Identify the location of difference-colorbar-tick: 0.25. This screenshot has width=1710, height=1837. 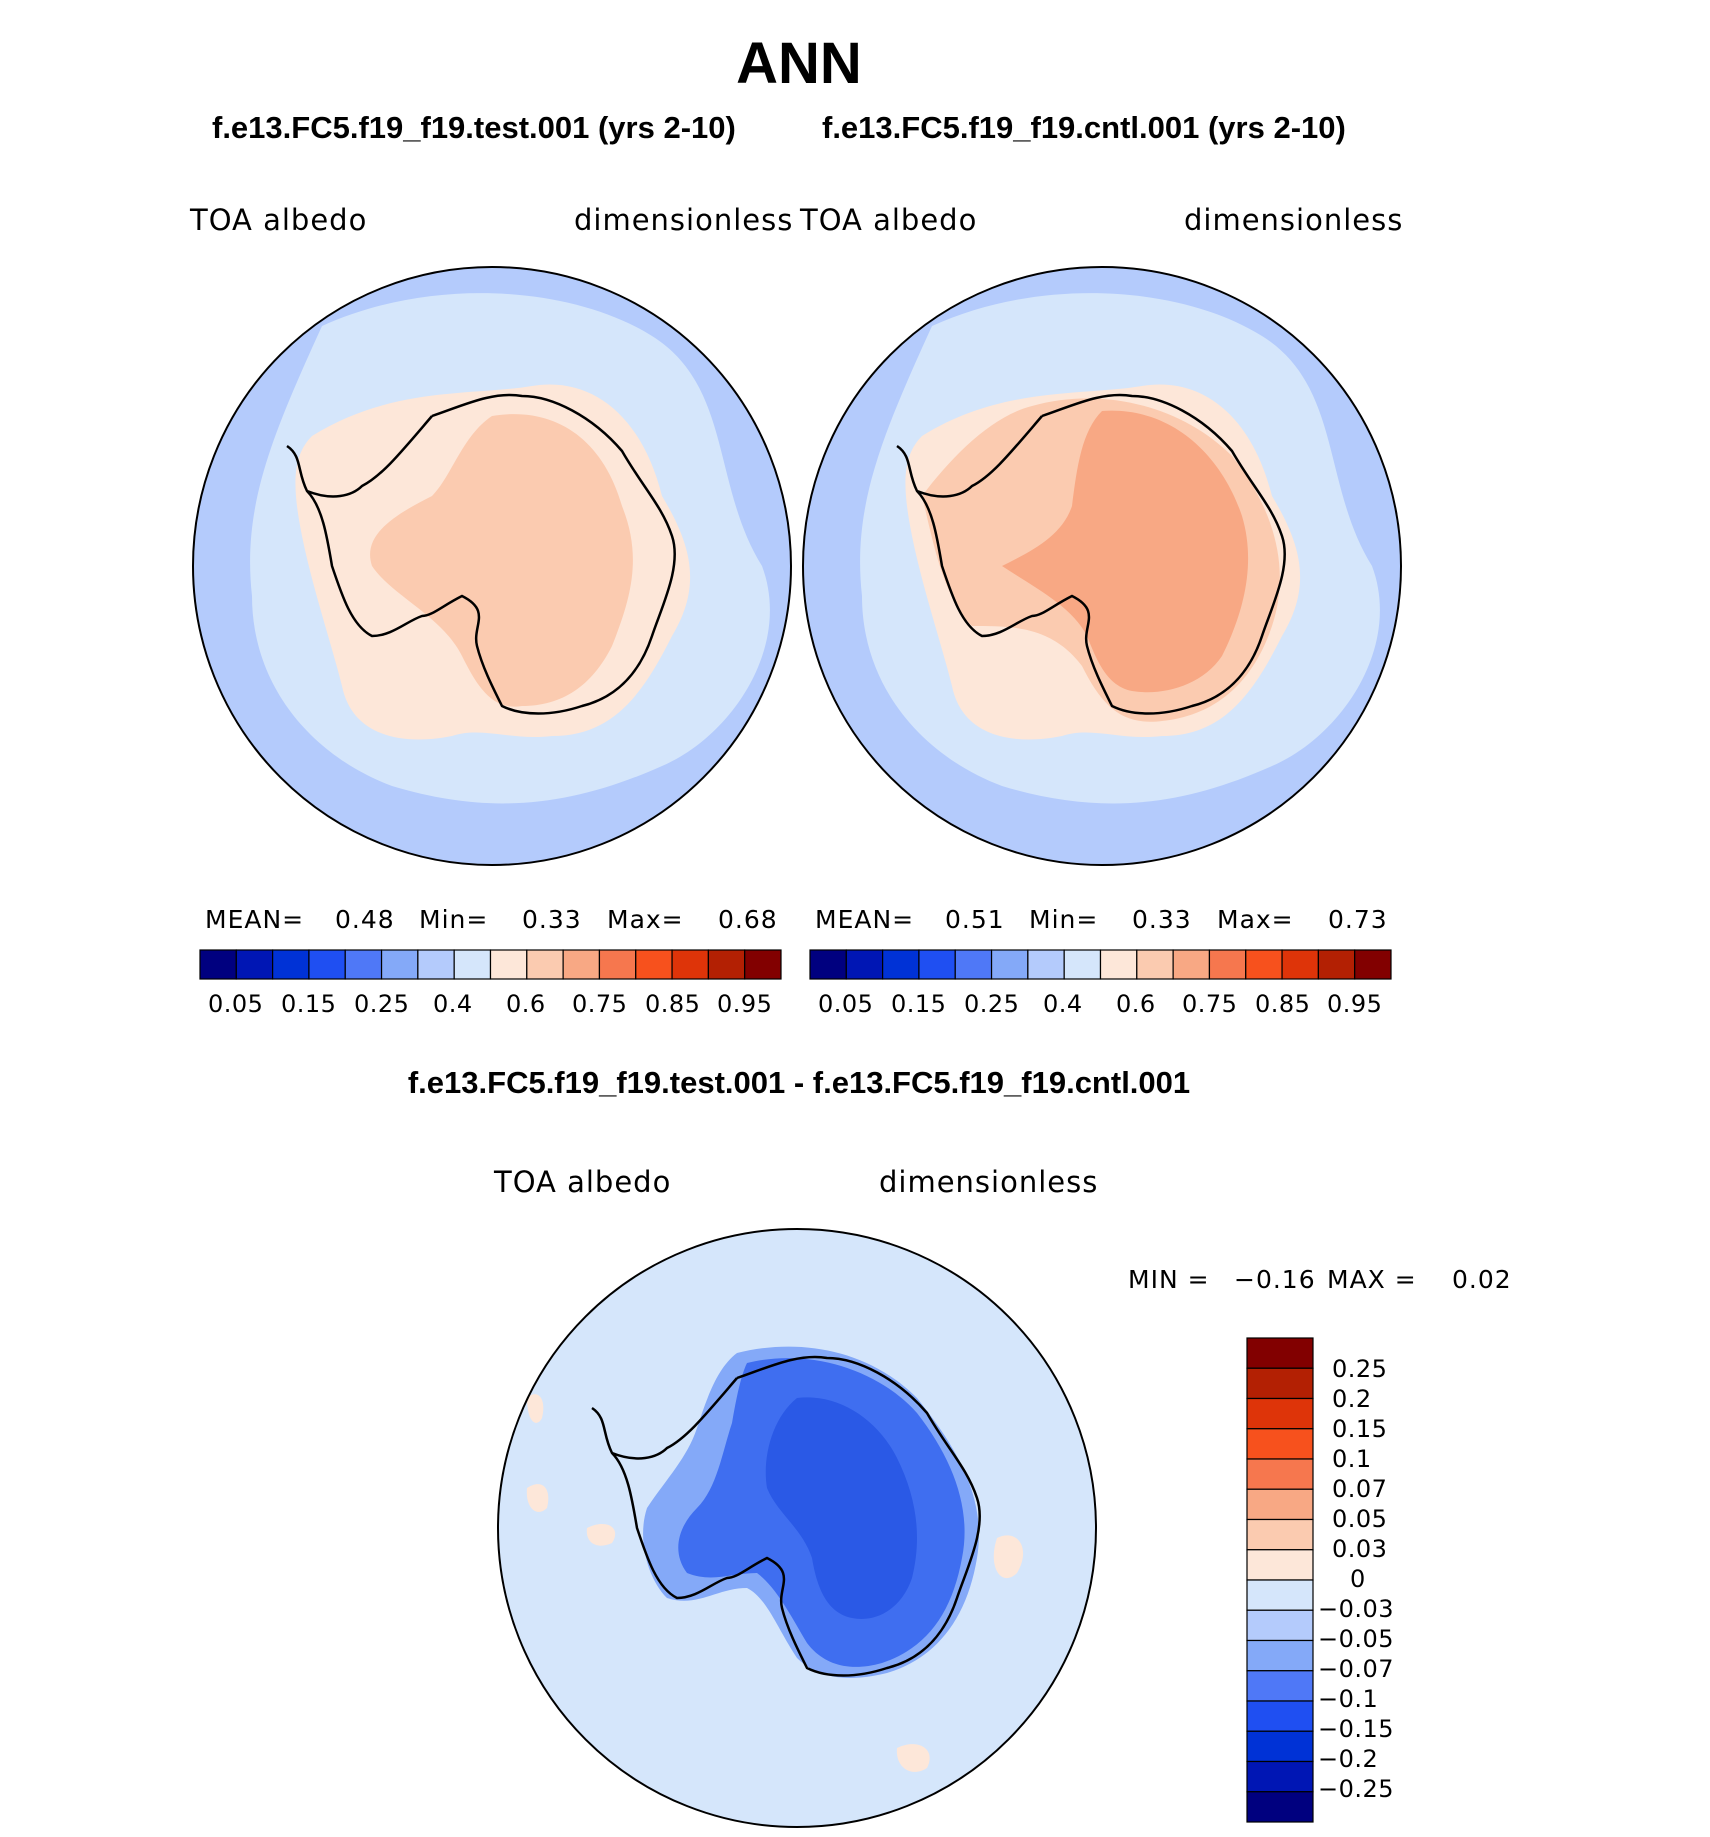
(1360, 1369).